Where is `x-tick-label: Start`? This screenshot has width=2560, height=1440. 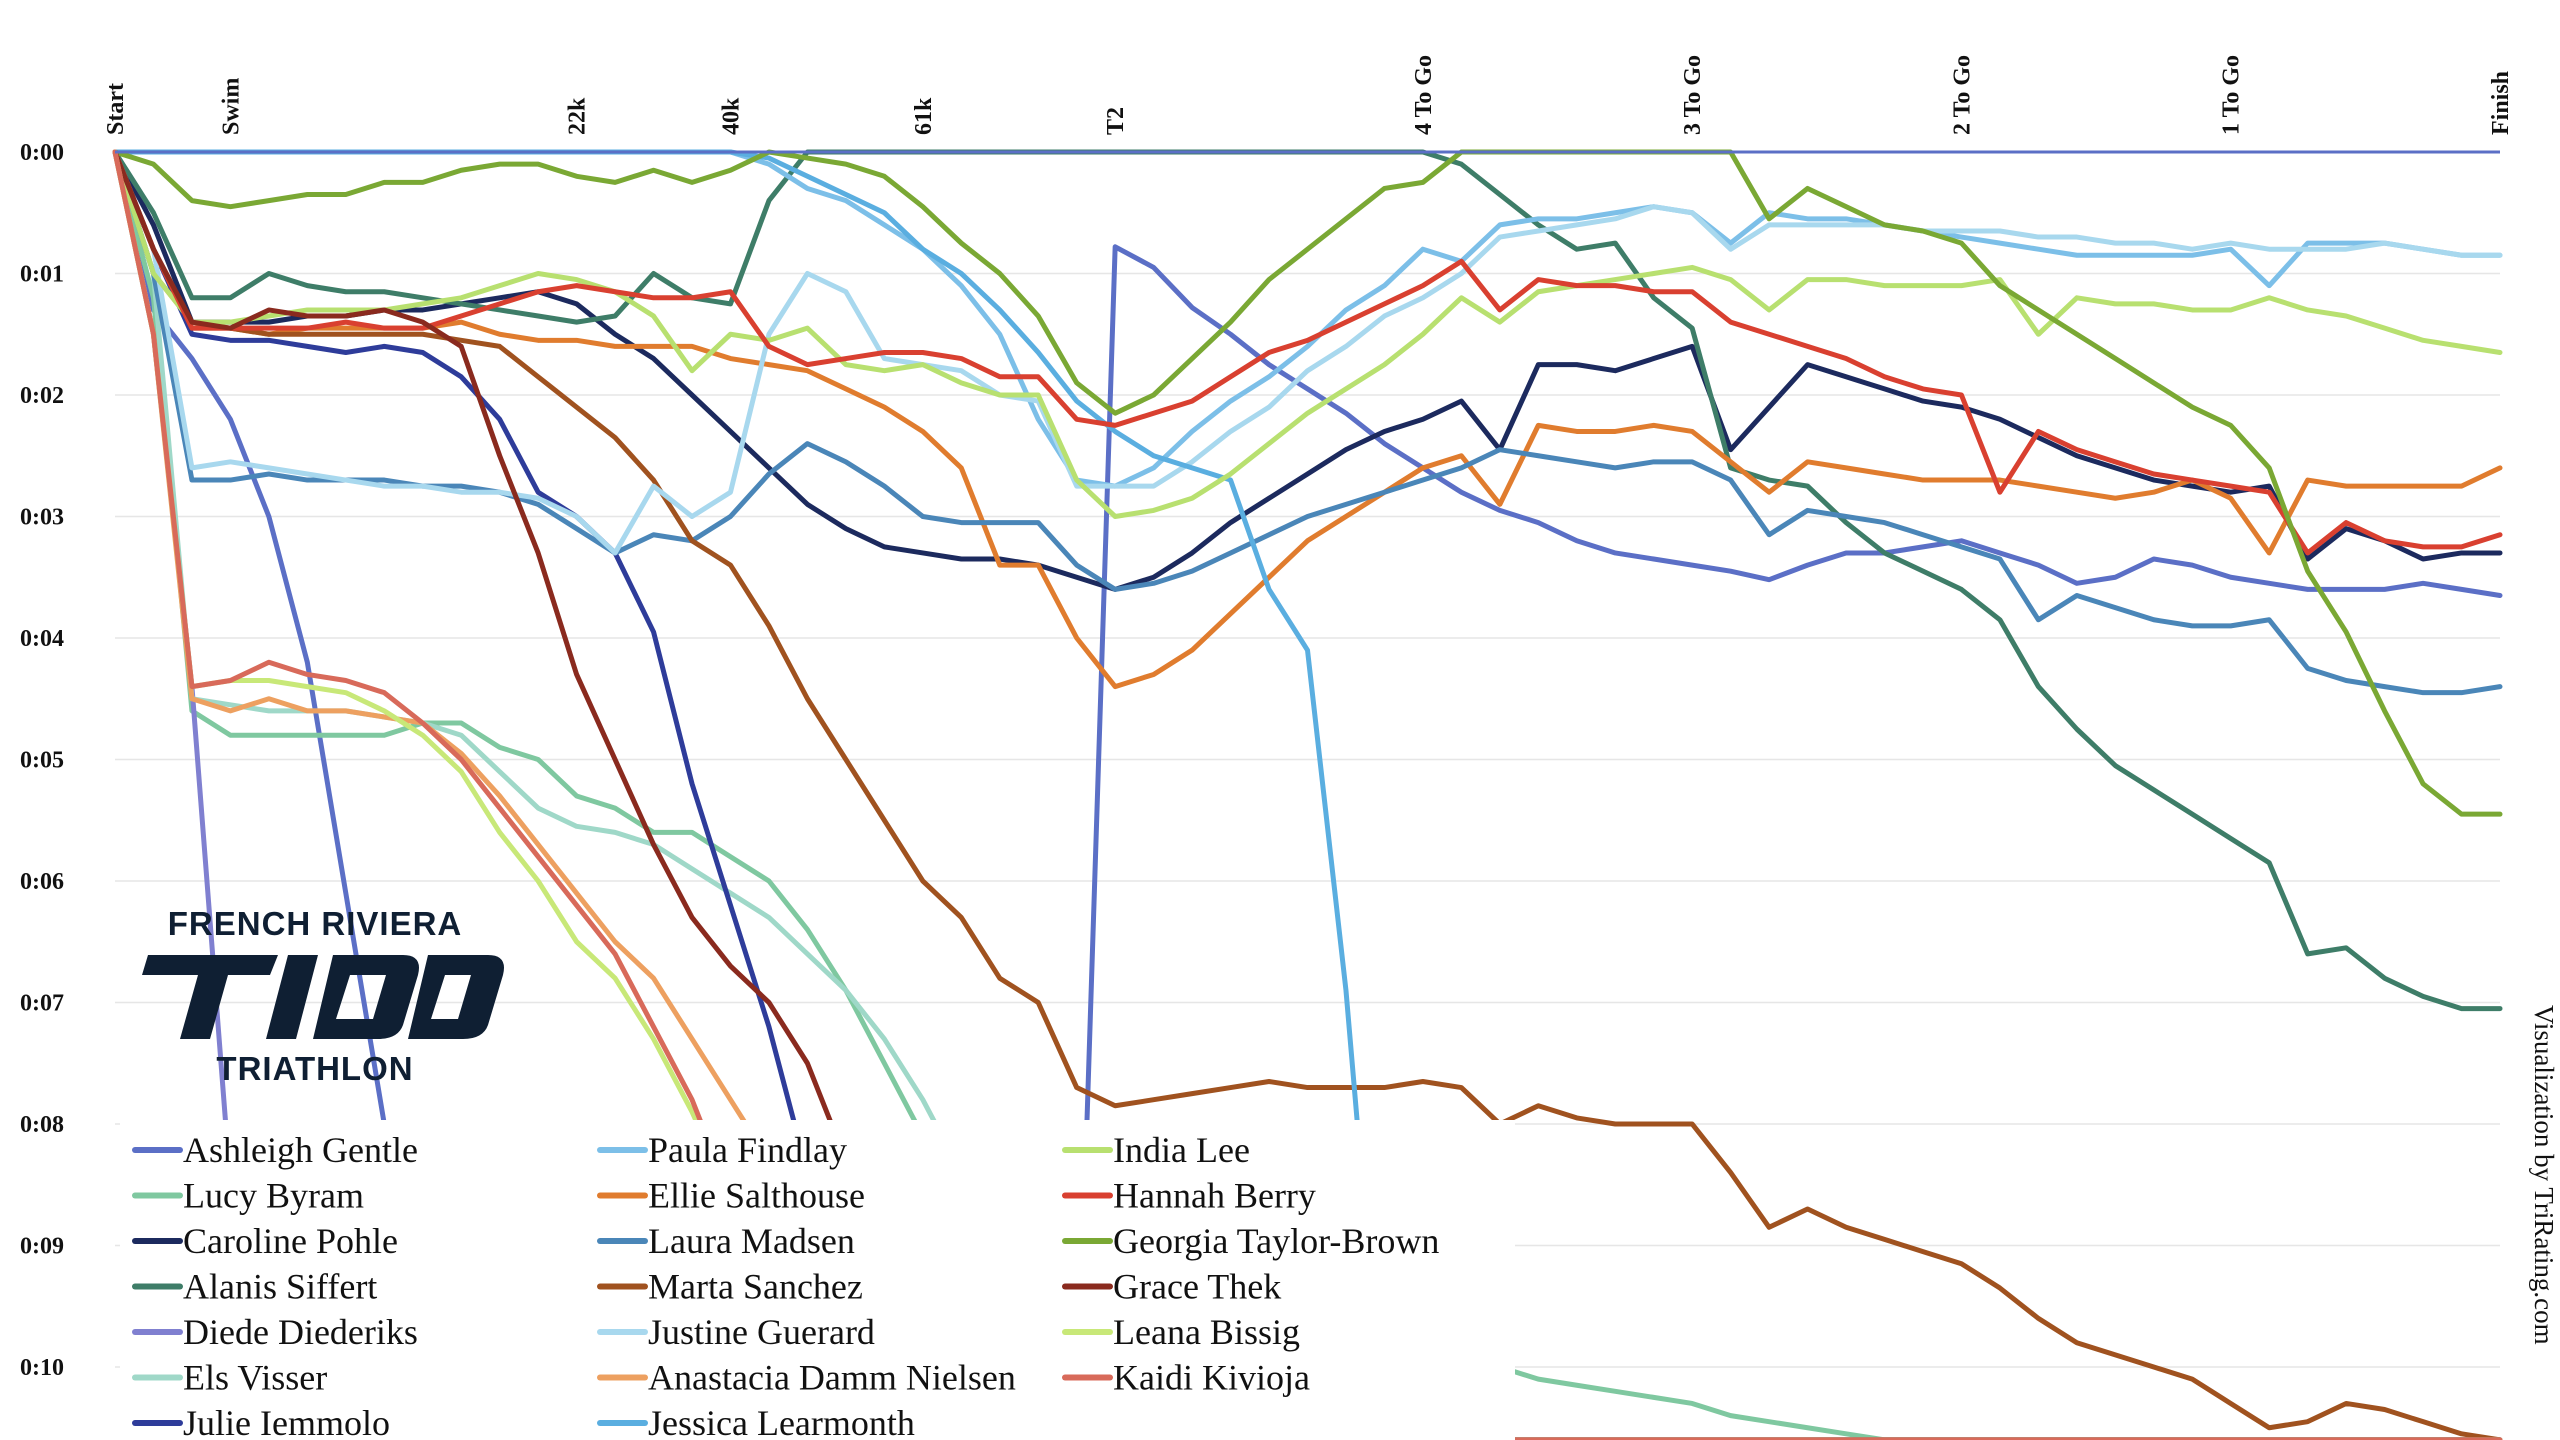 x-tick-label: Start is located at coordinates (116, 109).